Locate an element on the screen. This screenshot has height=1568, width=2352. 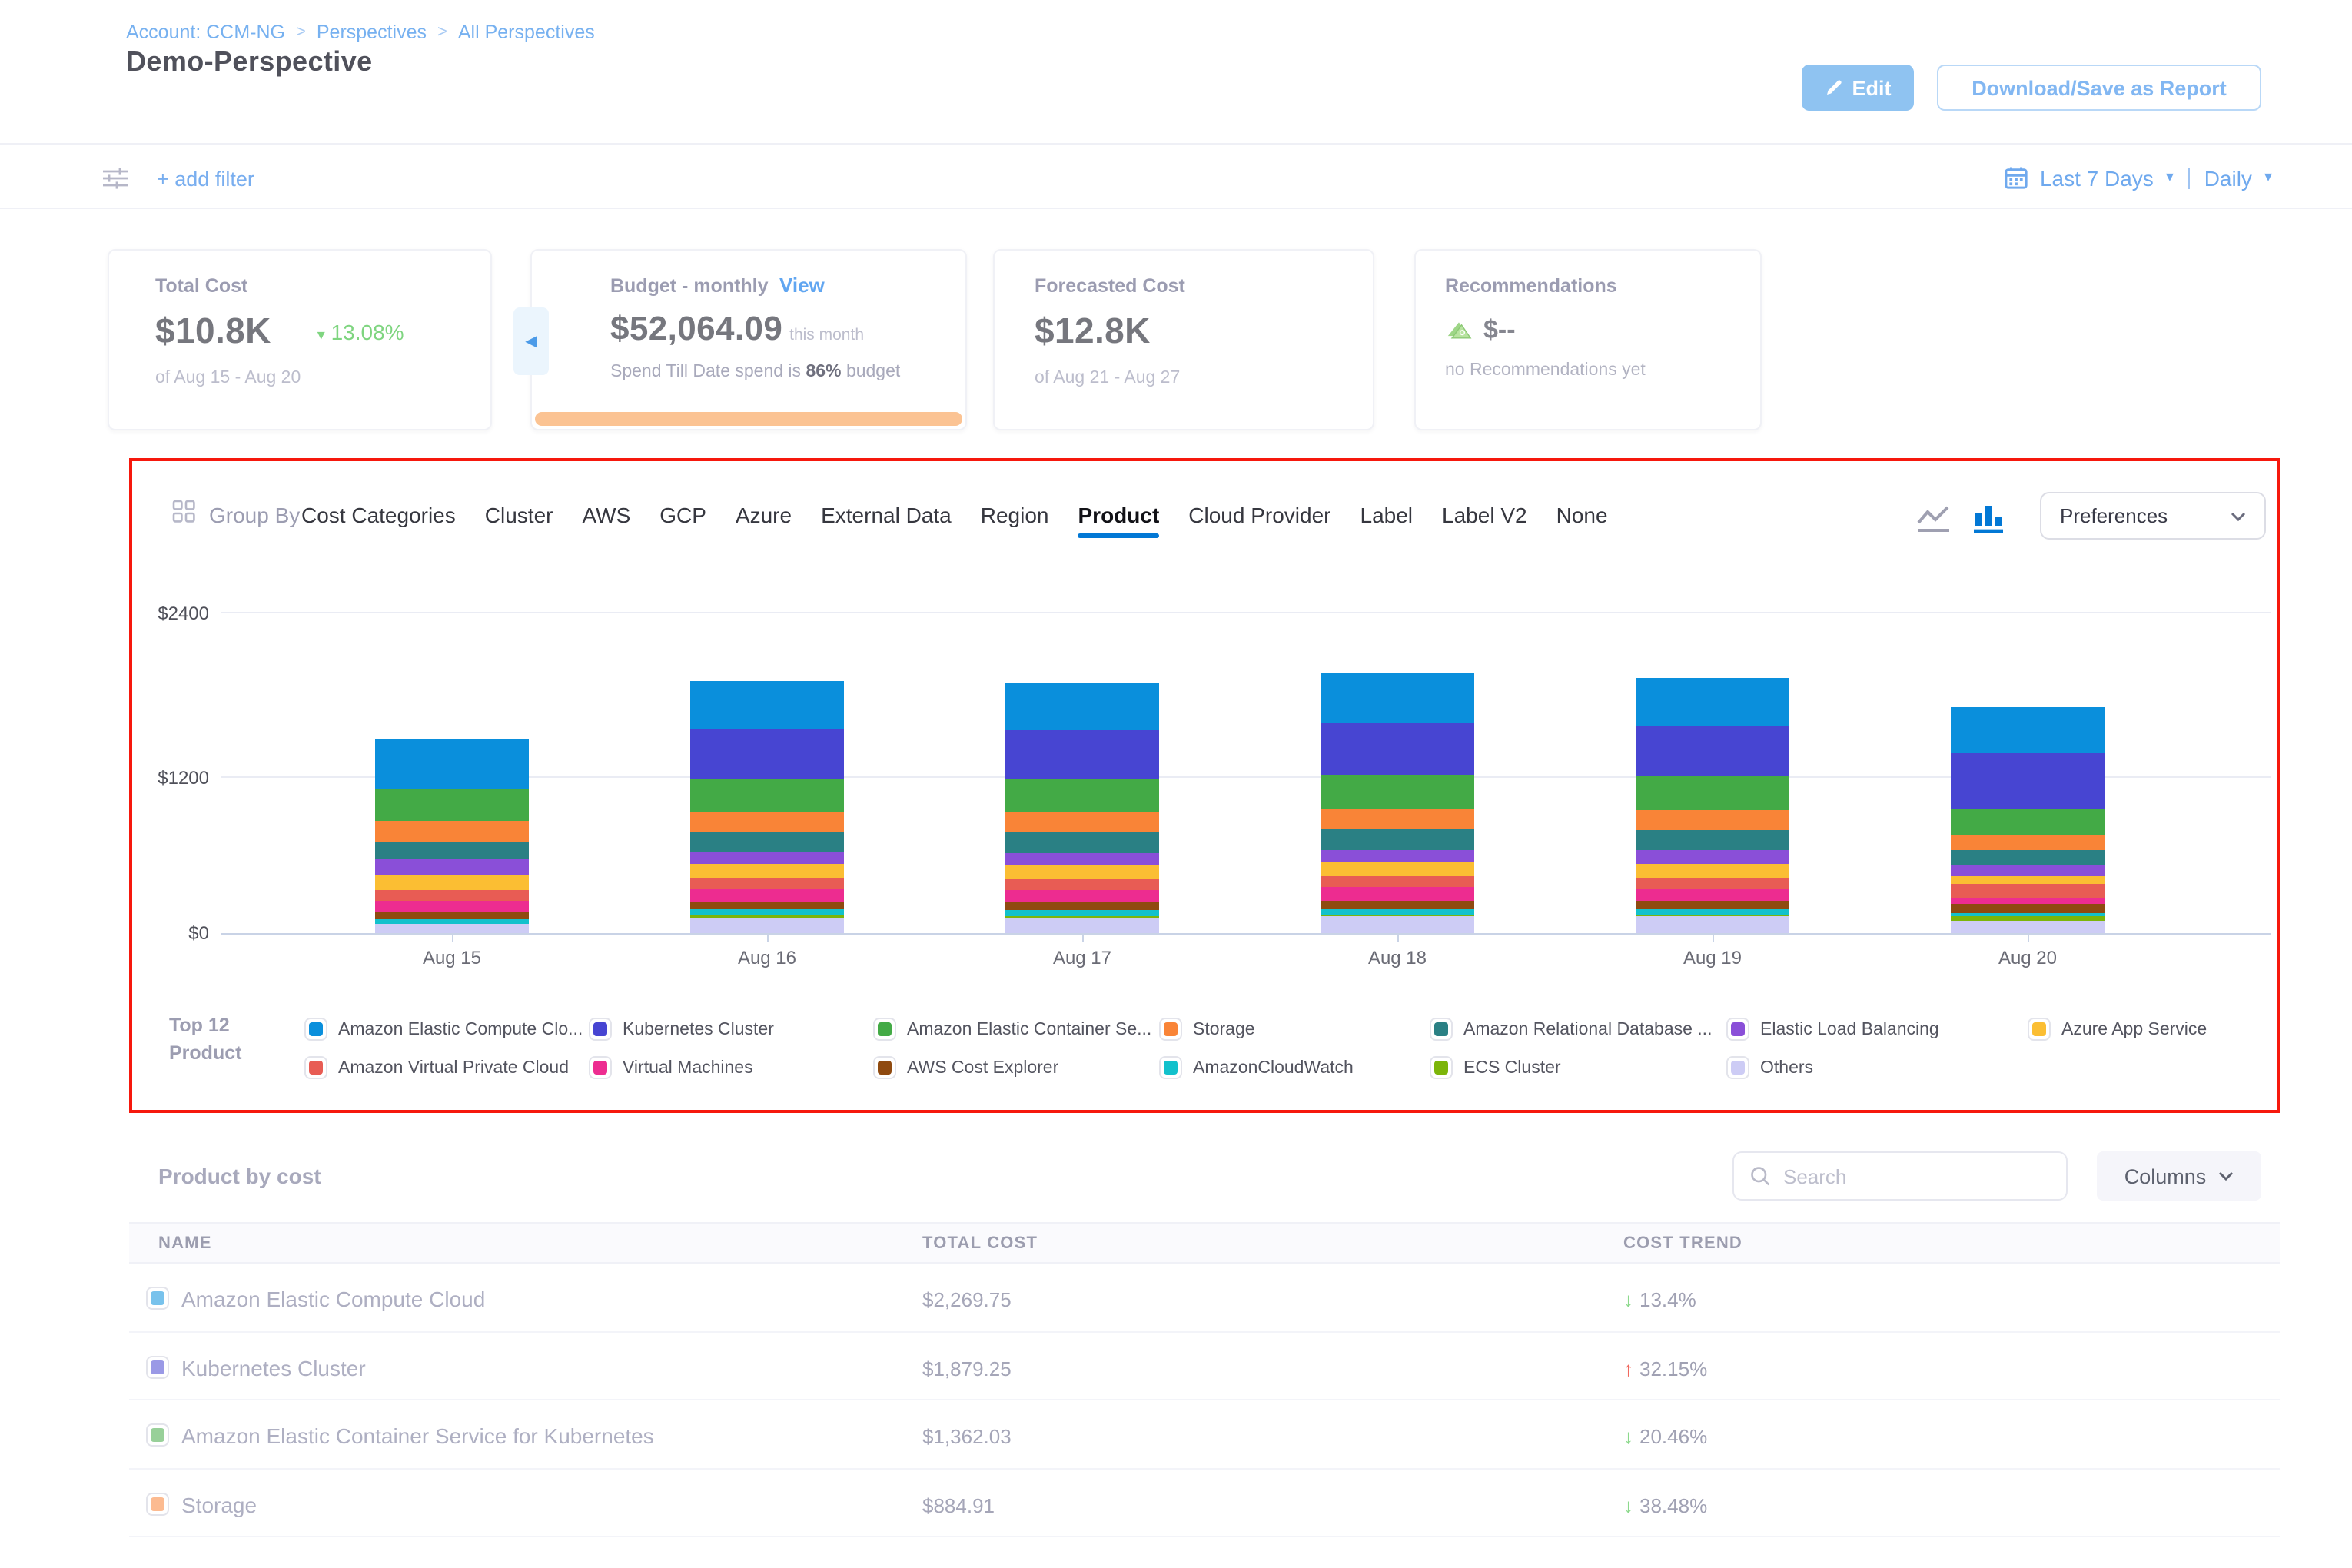
row-name-link: Amazon Elastic Compute Cloud is located at coordinates (333, 1299).